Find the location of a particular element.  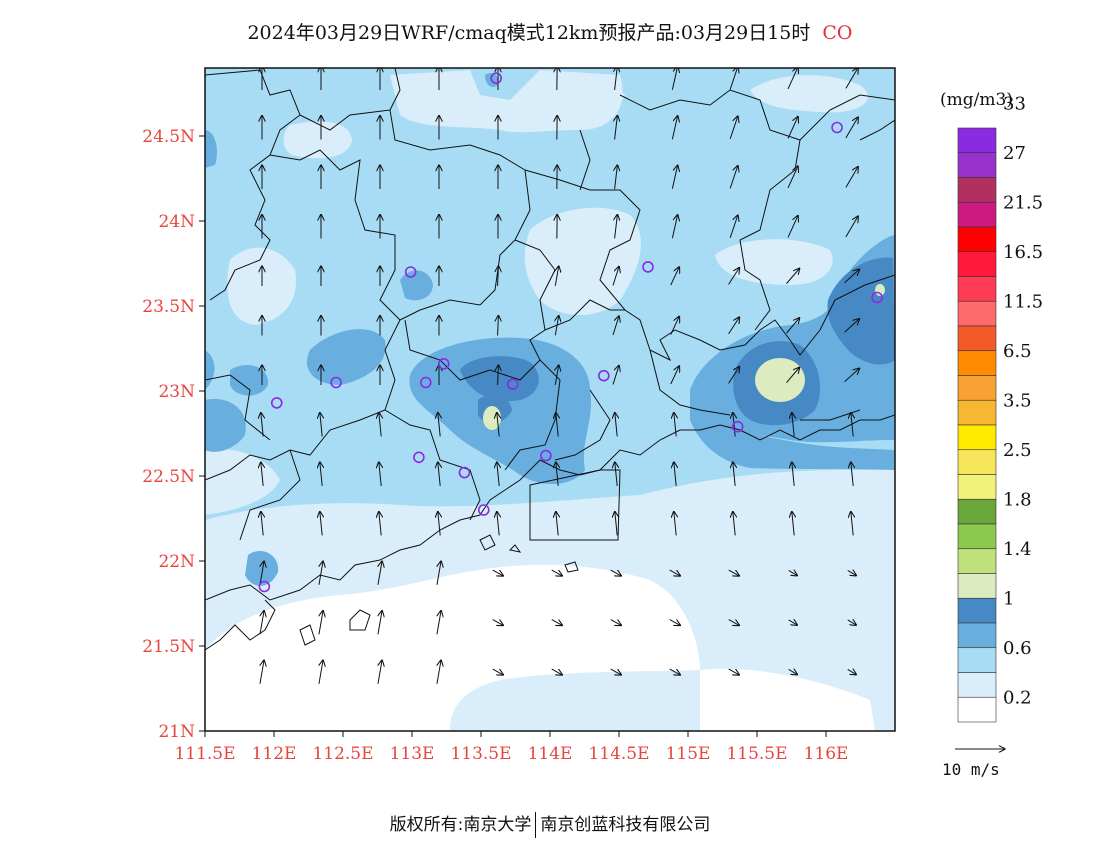

lon-tick-label: 112E is located at coordinates (274, 754).